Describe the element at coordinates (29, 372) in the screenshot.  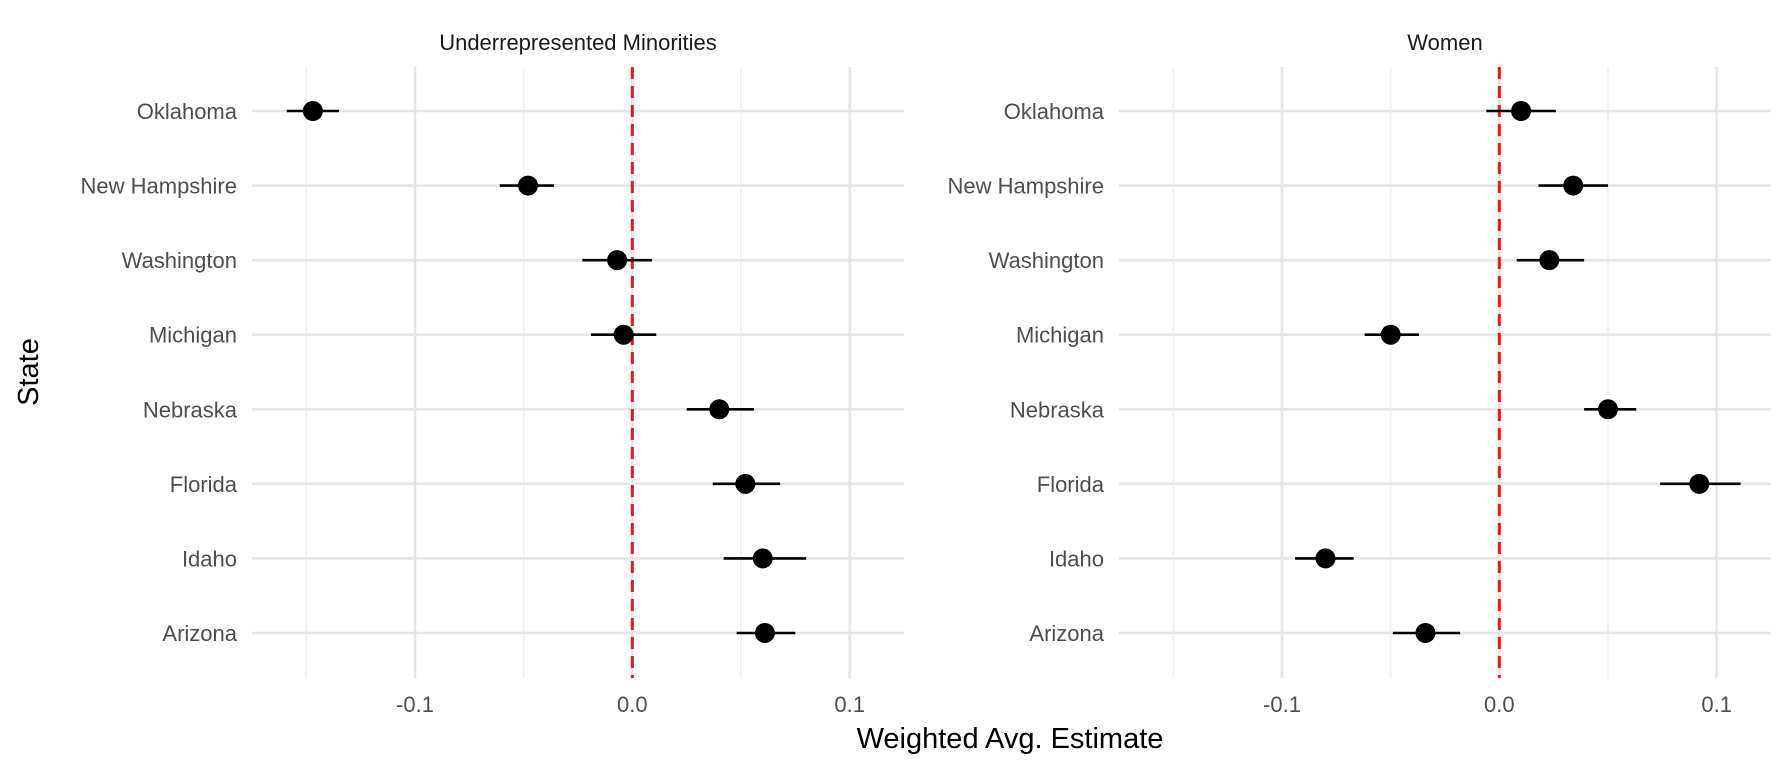
I see `y-axis-title: State` at that location.